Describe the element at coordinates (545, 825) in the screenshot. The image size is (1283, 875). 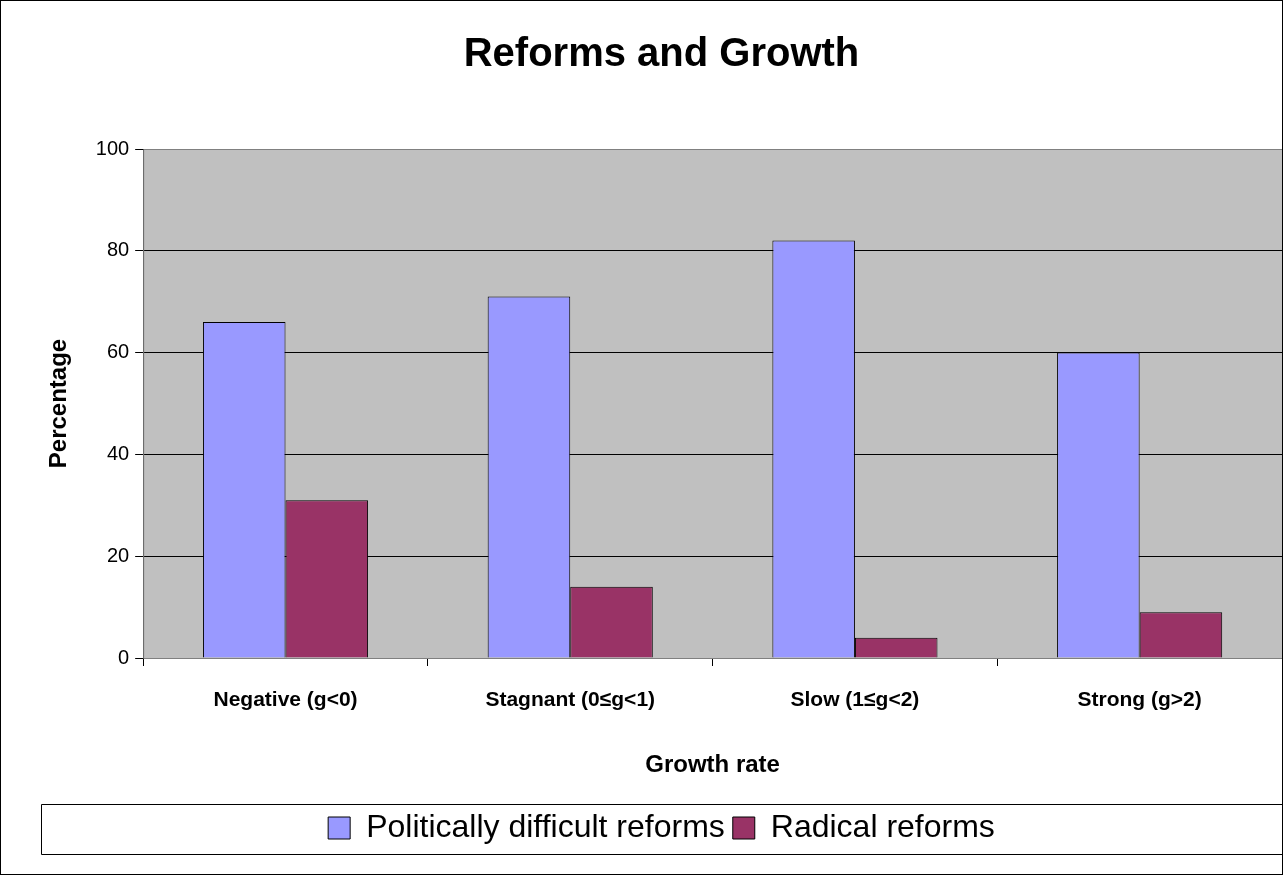
I see `legend-label: Politically difficult reforms` at that location.